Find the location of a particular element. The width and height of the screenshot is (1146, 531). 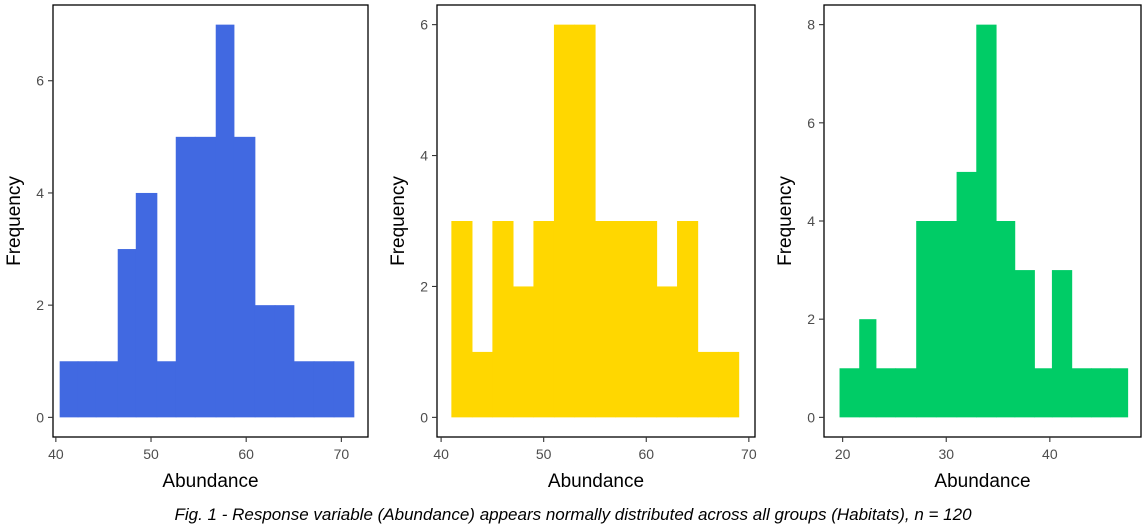

x-tick-label: 30 is located at coordinates (946, 454).